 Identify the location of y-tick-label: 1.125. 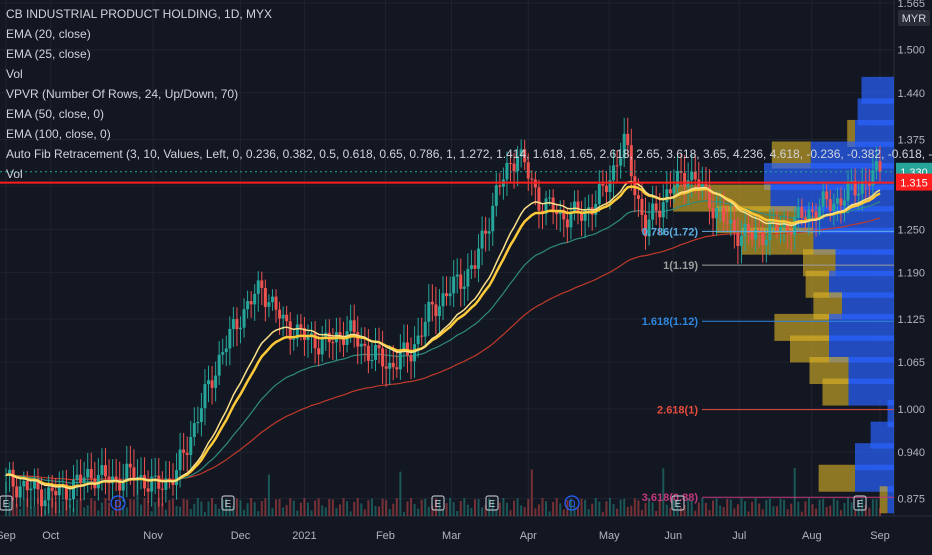
(911, 320).